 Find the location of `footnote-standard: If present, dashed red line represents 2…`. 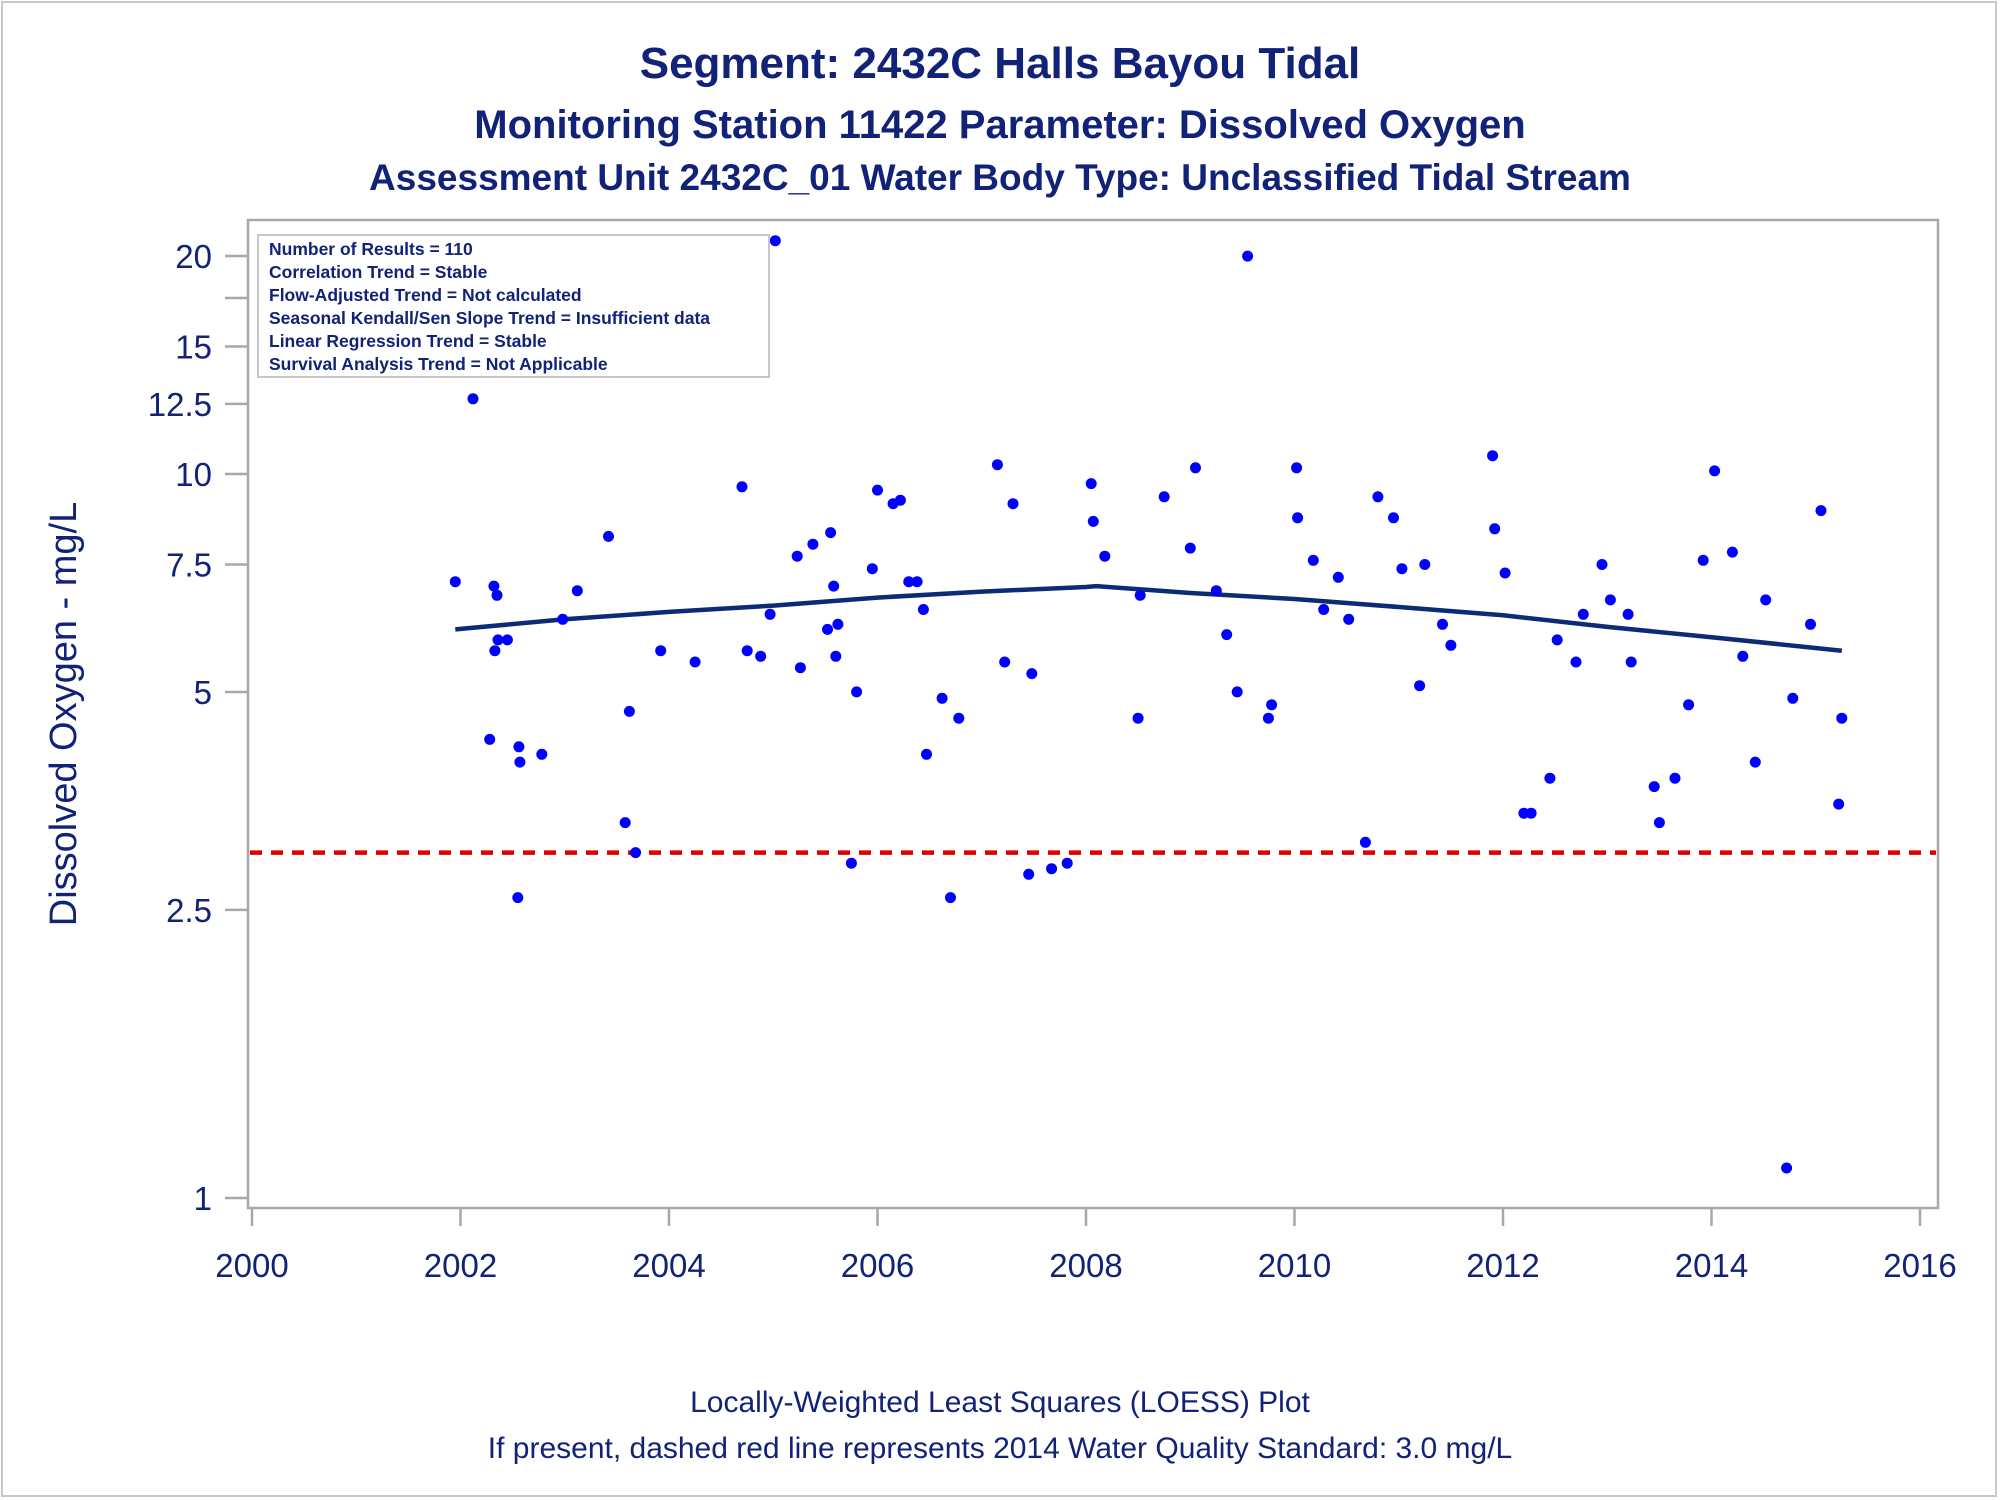

footnote-standard: If present, dashed red line represents 2… is located at coordinates (1000, 1448).